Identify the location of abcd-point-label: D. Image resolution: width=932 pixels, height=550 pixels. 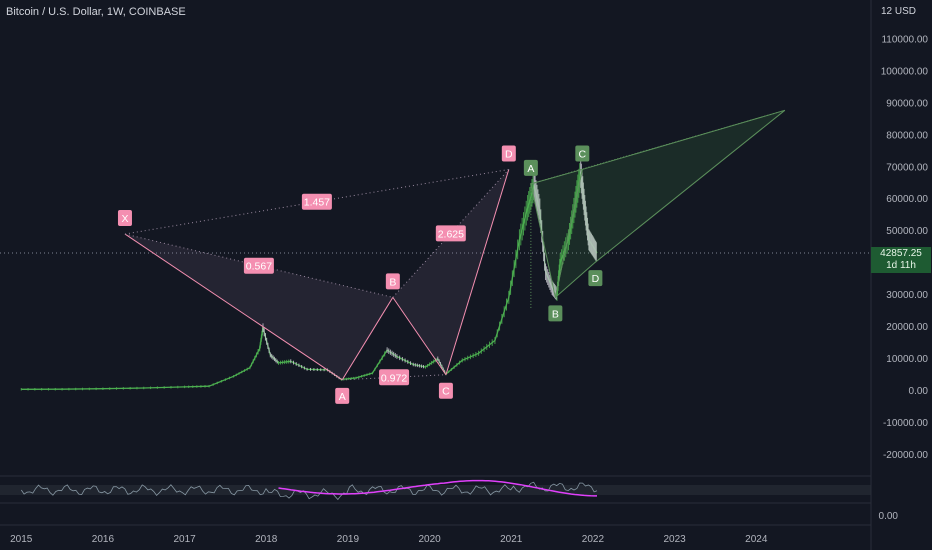
(596, 279).